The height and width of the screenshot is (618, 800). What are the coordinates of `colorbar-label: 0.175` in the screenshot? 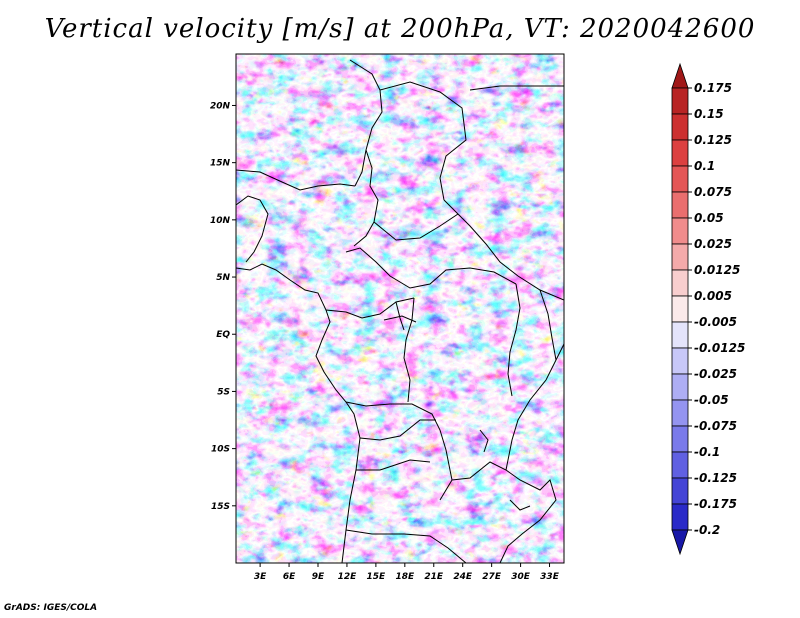 It's located at (713, 88).